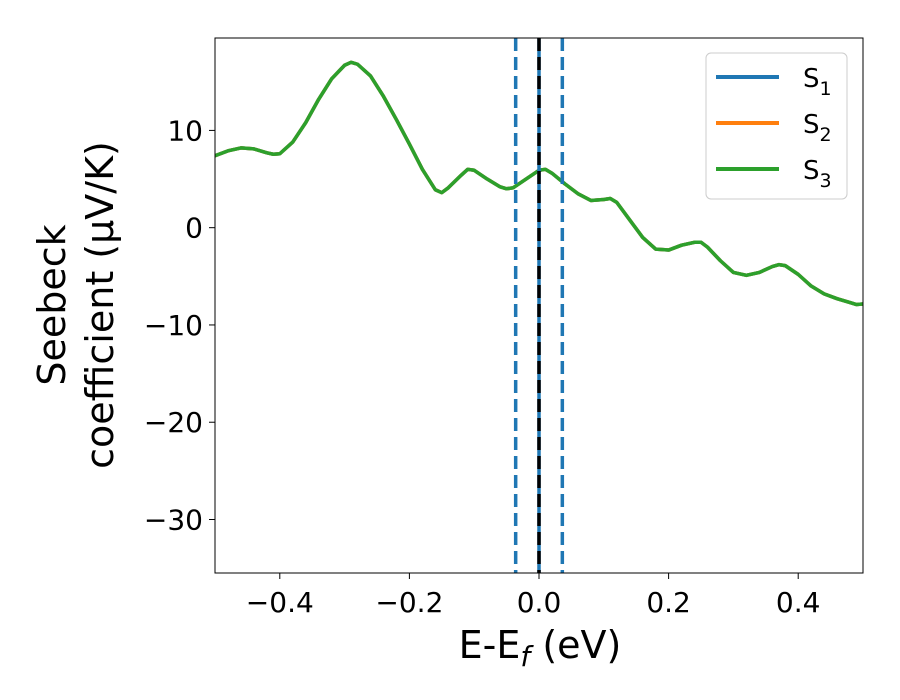  Describe the element at coordinates (817, 128) in the screenshot. I see `legend-label-s2: S2` at that location.